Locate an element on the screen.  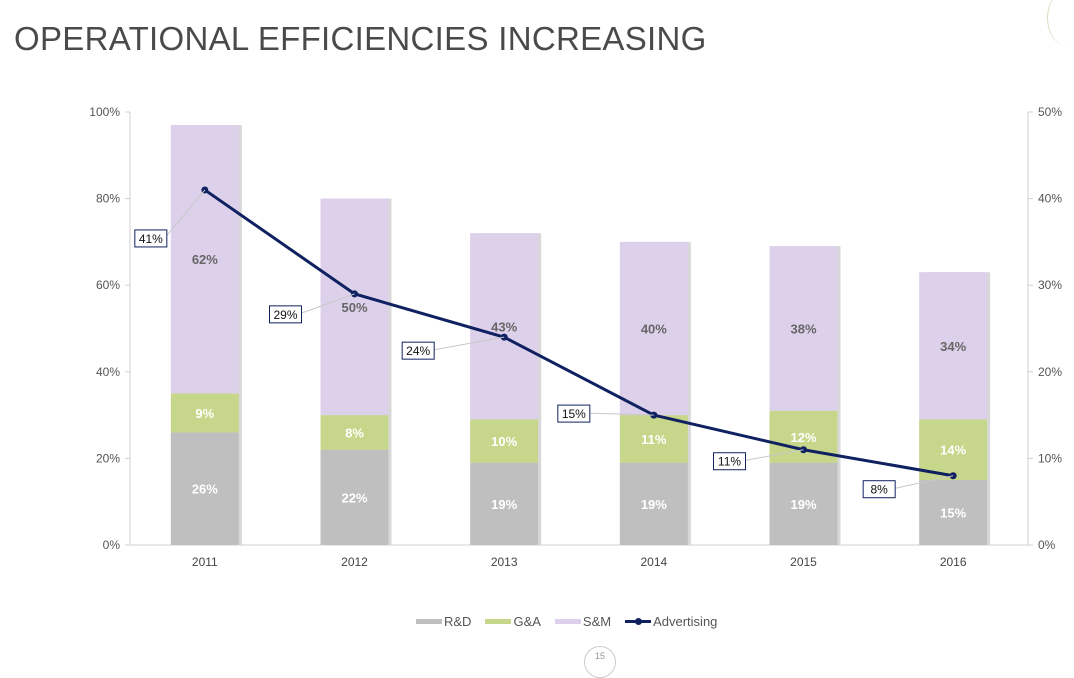
legend-item: S&M is located at coordinates (583, 621).